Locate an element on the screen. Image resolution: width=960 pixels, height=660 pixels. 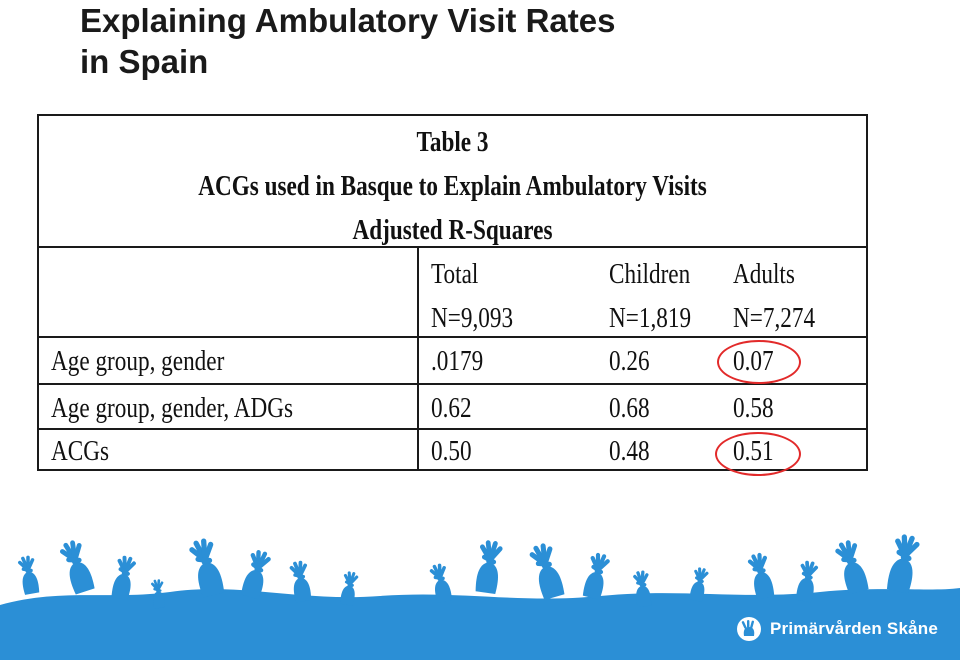
organization-logo: Primärvården Skåne is located at coordinates (837, 629).